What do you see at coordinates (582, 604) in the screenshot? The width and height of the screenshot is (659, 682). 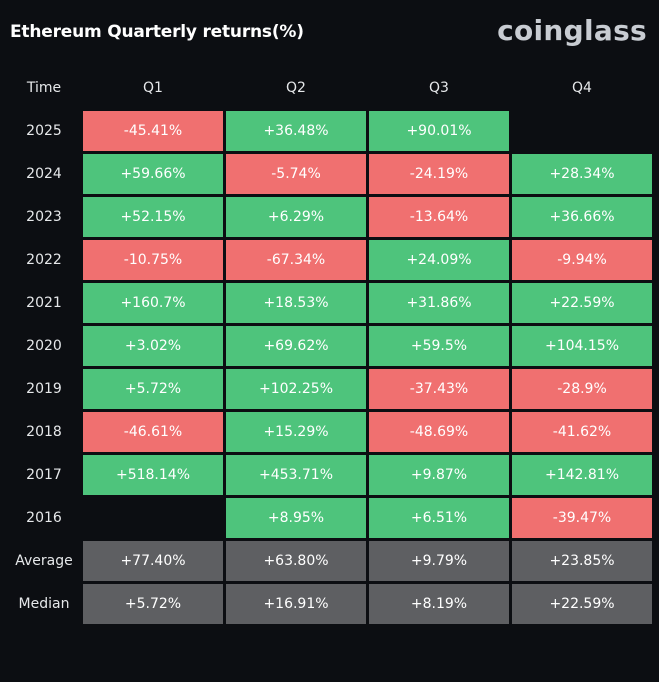 I see `stat-cell: +22.59%` at bounding box center [582, 604].